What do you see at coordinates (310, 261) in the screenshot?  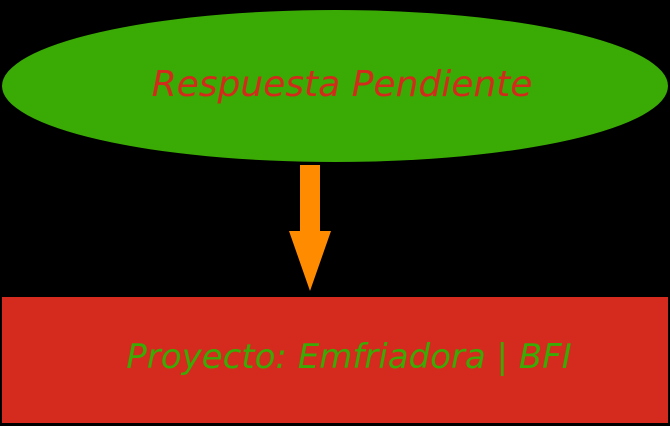 I see `arrow-head` at bounding box center [310, 261].